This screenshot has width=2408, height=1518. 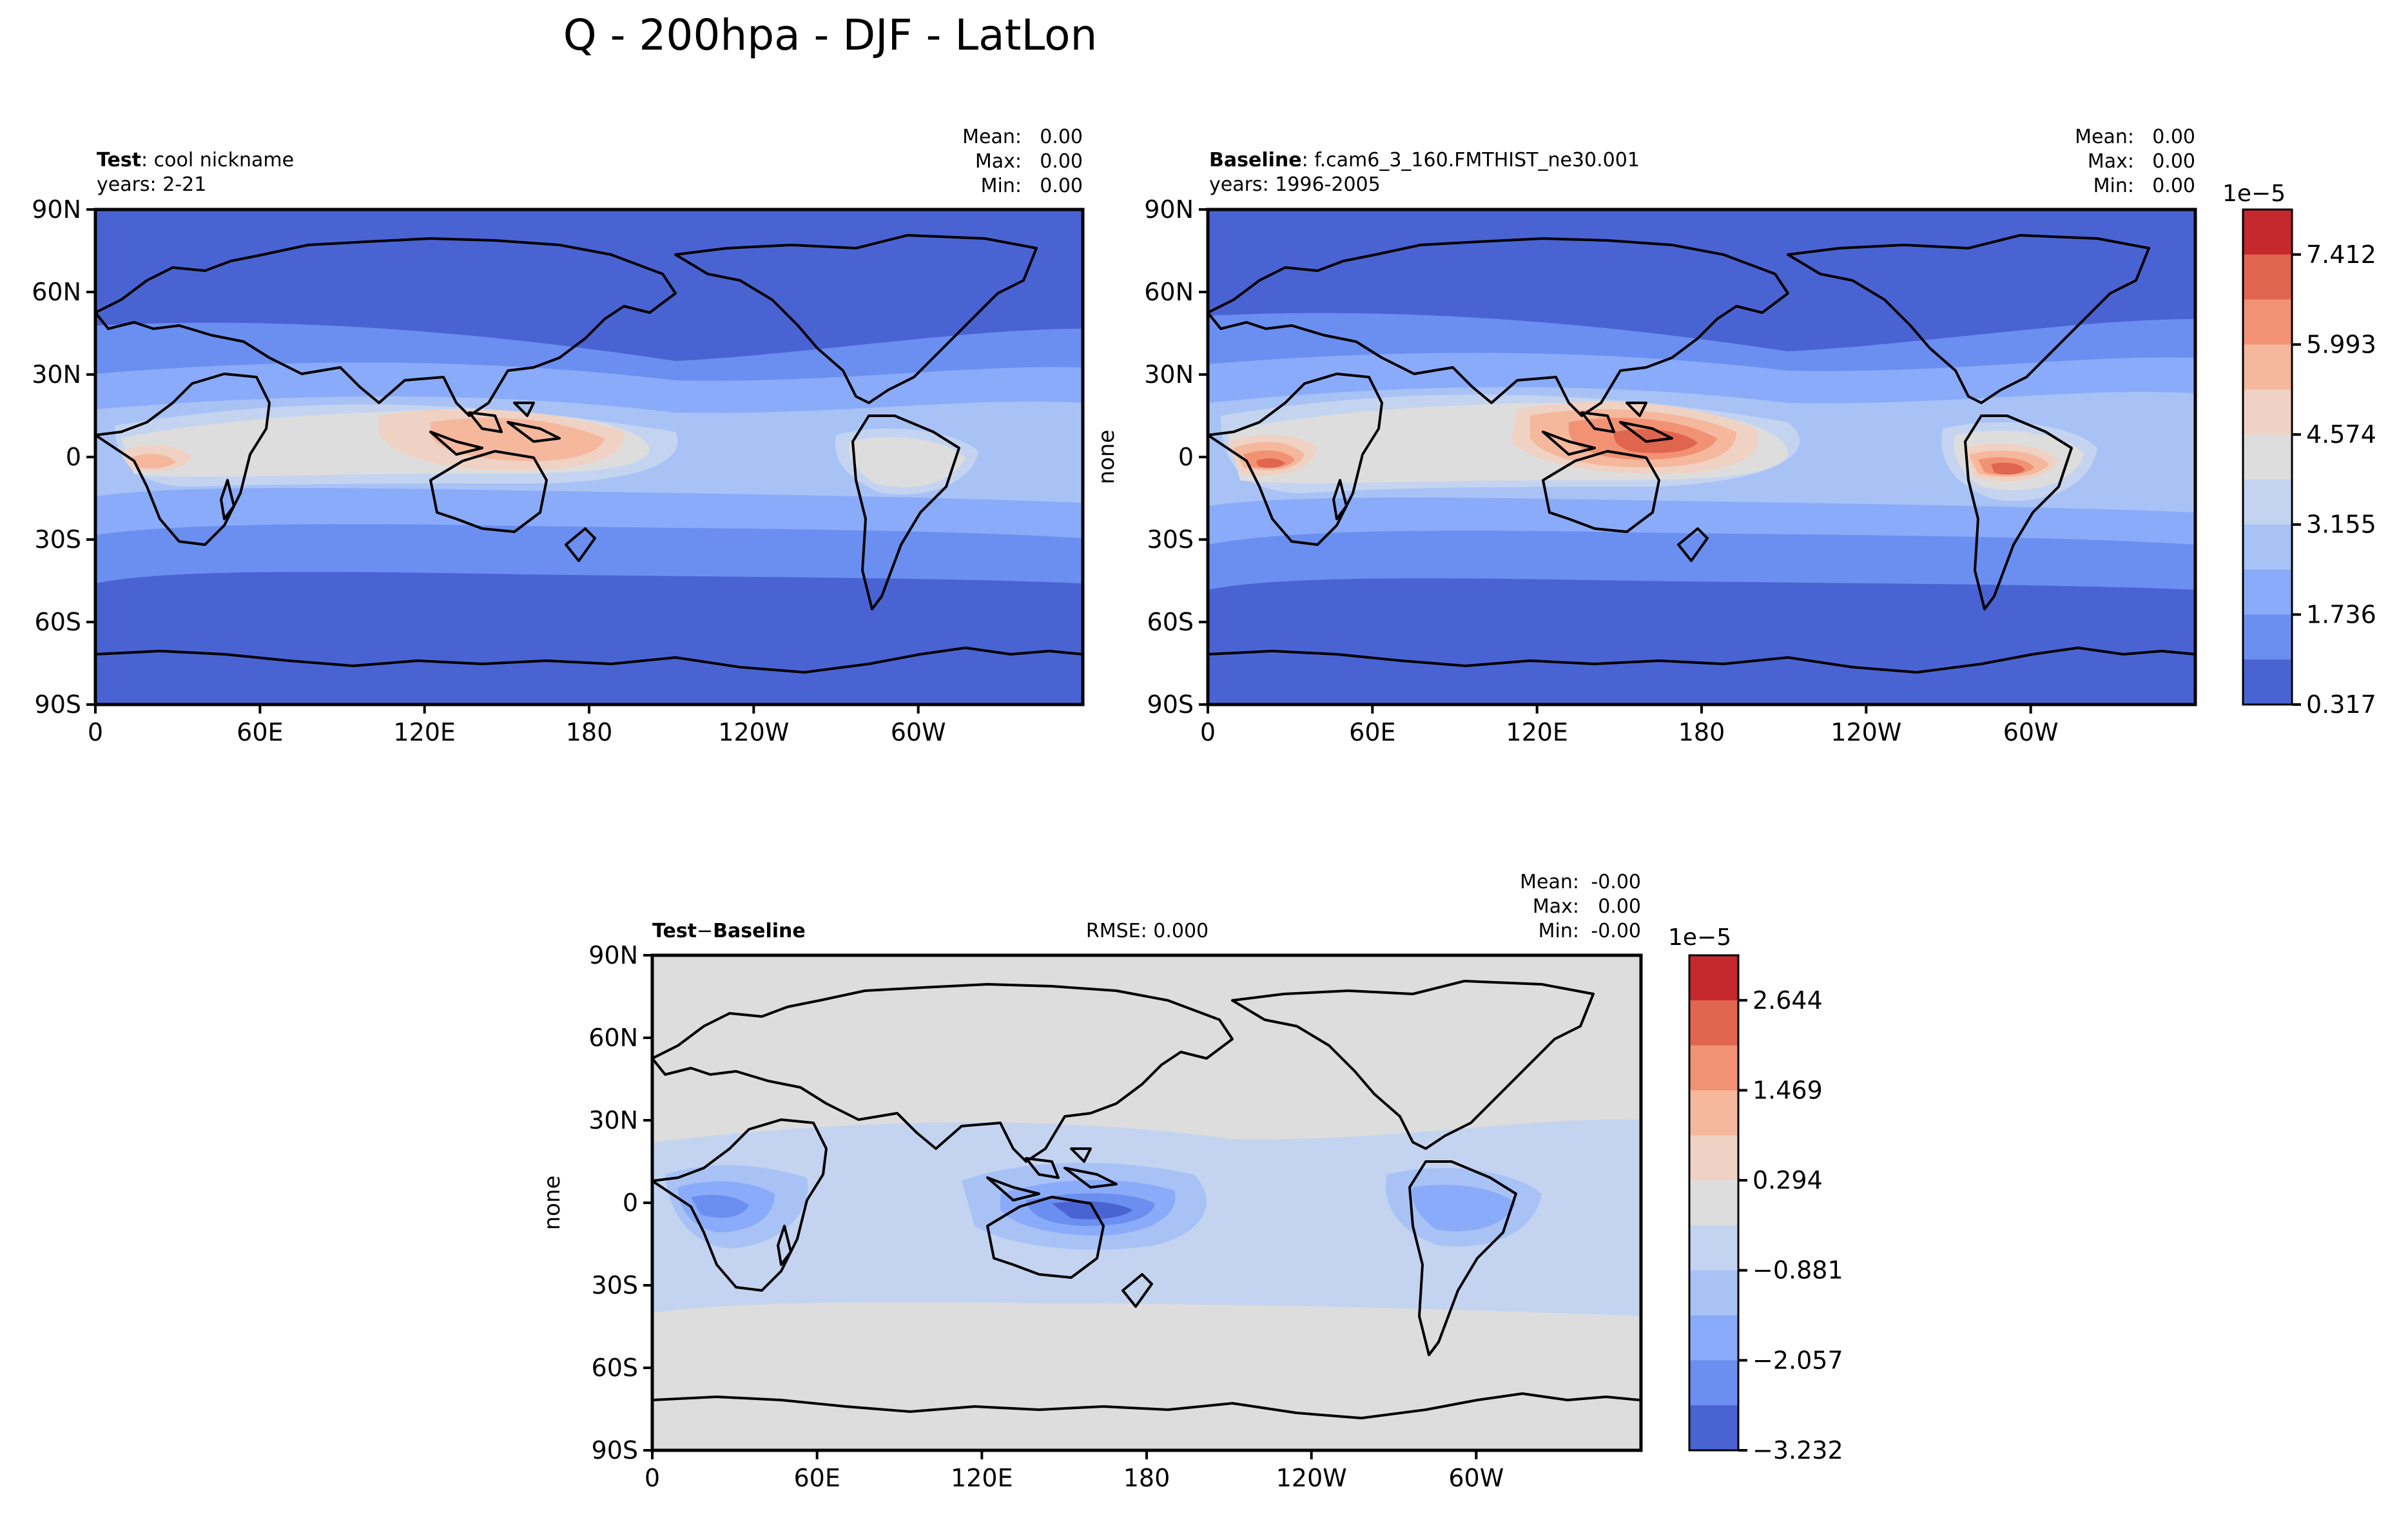 What do you see at coordinates (58, 622) in the screenshot?
I see `test-lat-axis-tick-label: 60S` at bounding box center [58, 622].